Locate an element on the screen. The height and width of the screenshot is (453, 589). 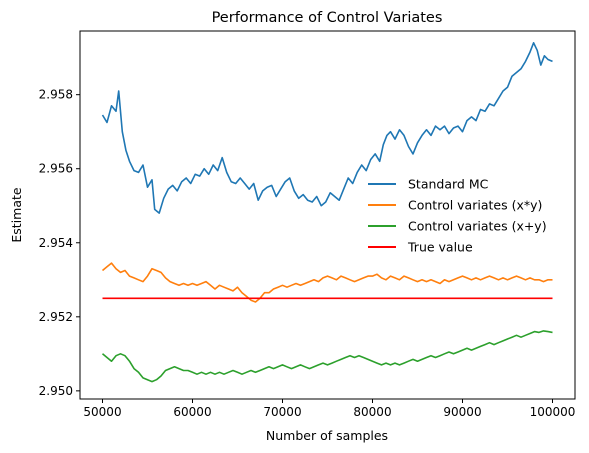
x-tick-label: 100000 is located at coordinates (553, 412).